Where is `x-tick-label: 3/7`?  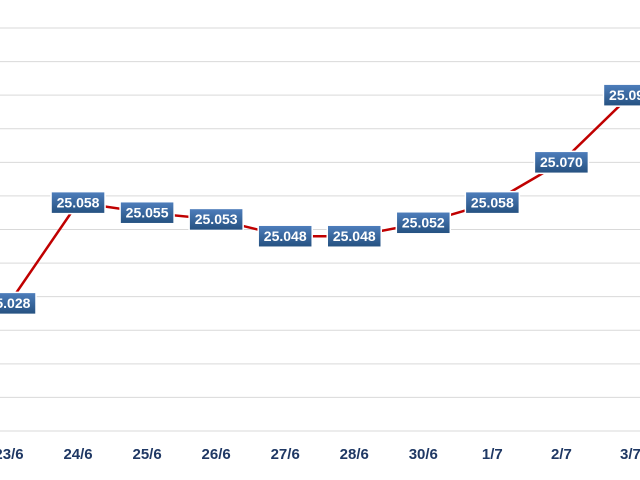
x-tick-label: 3/7 is located at coordinates (630, 454).